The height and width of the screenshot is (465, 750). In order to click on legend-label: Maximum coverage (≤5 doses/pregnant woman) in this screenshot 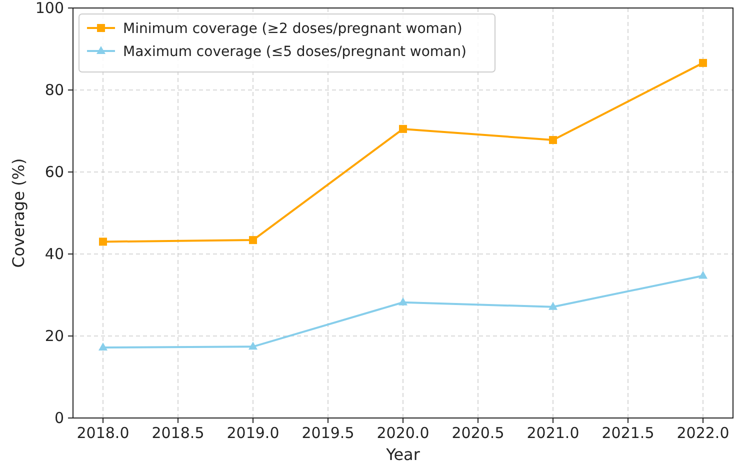, I will do `click(294, 52)`.